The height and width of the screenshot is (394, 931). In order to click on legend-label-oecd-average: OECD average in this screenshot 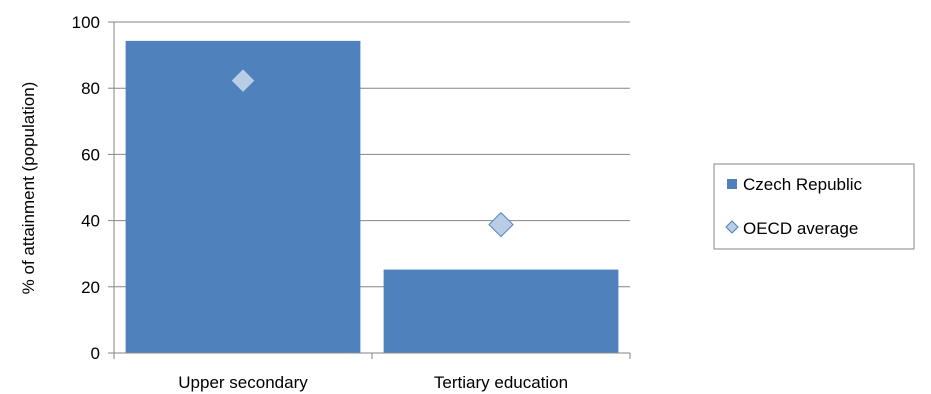, I will do `click(800, 228)`.